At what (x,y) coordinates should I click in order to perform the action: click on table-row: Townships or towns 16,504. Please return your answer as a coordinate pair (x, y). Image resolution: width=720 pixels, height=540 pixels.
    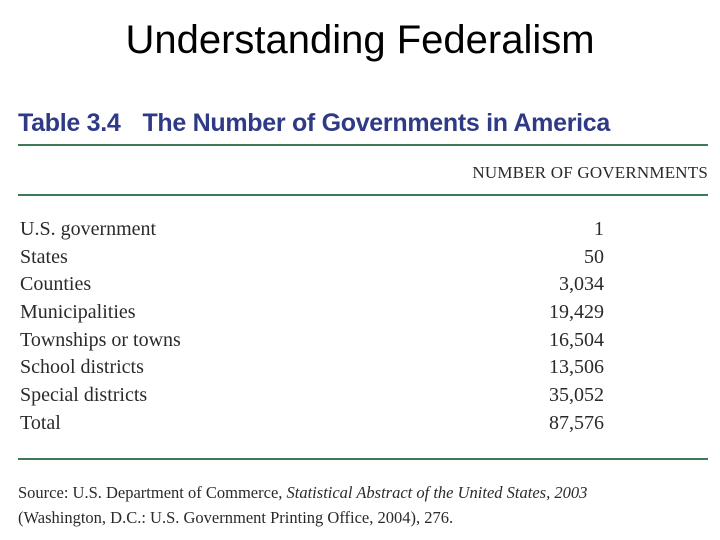
    Looking at the image, I should click on (363, 341).